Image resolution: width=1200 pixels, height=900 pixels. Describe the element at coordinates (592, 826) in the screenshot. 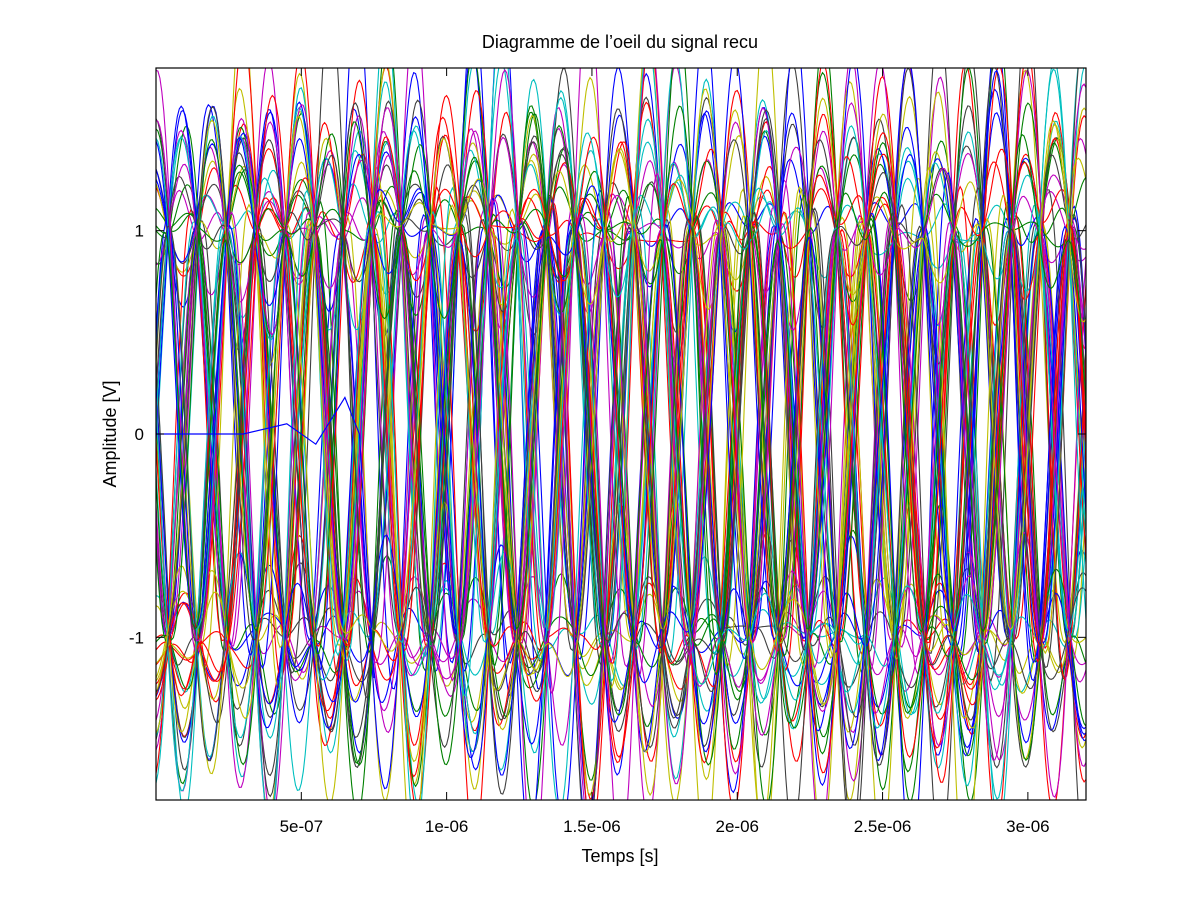

I see `x-tick-label: 1.5e-06` at that location.